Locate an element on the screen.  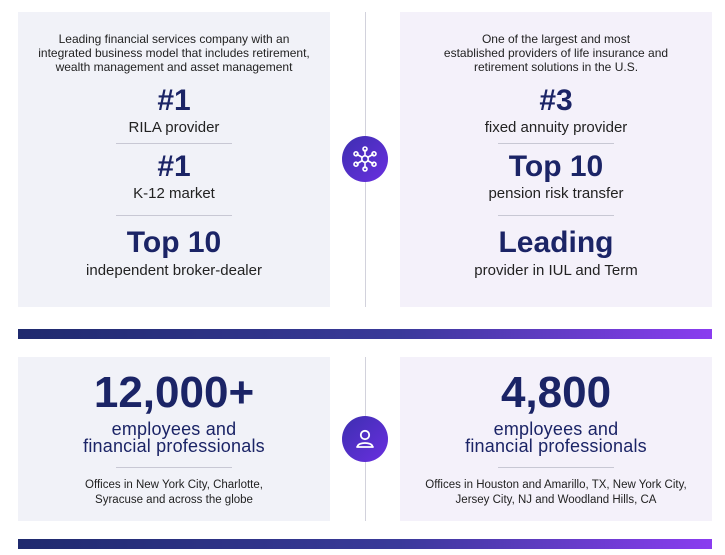
employee-count: 12,000+ is located at coordinates (174, 392).